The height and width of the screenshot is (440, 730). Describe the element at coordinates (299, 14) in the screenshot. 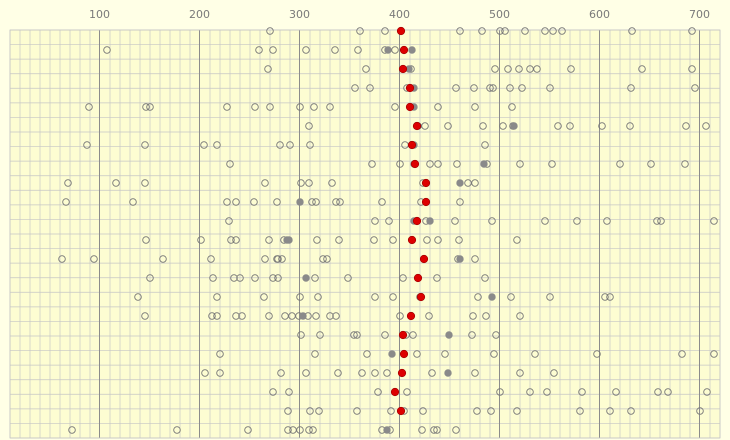

I see `x-tick-label: 300` at that location.